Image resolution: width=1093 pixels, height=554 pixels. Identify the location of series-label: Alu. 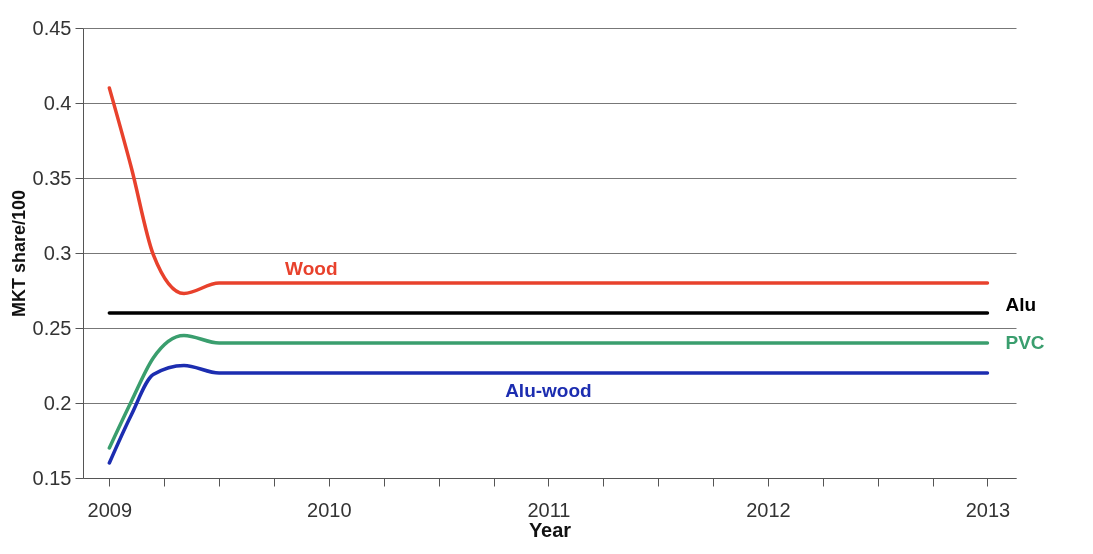
(1021, 304).